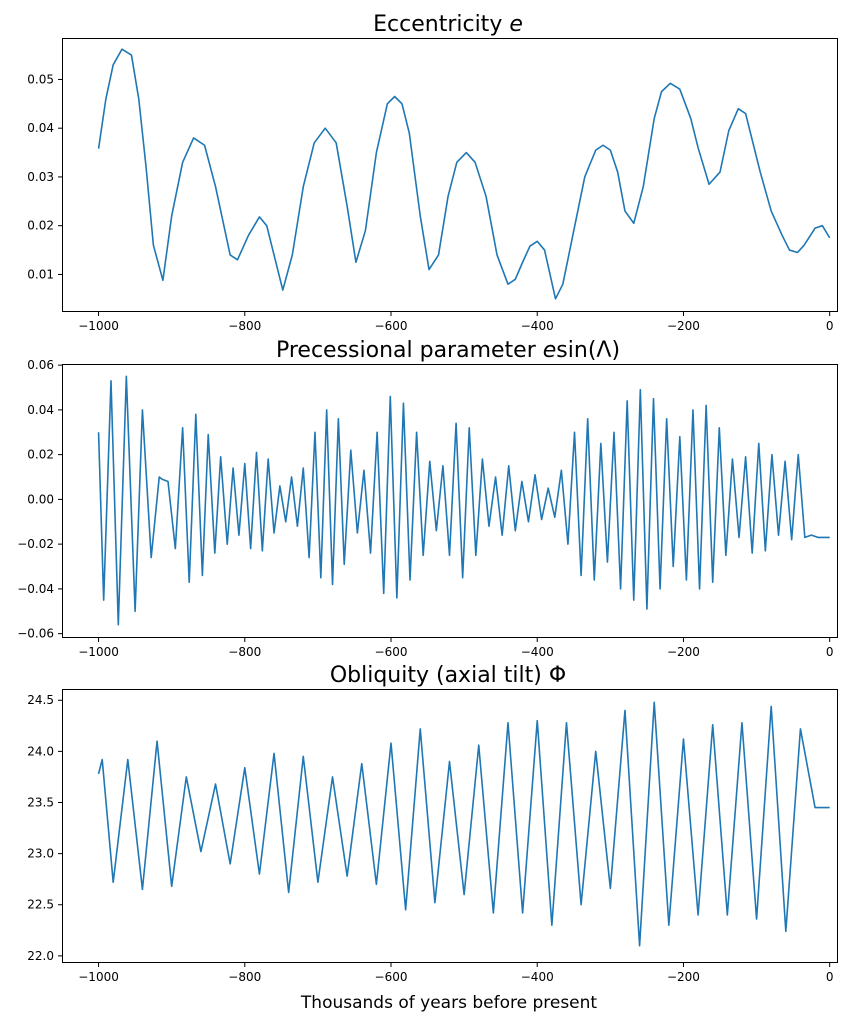 This screenshot has width=847, height=1021. Describe the element at coordinates (244, 977) in the screenshot. I see `obliquity-xtick-label: −800` at that location.